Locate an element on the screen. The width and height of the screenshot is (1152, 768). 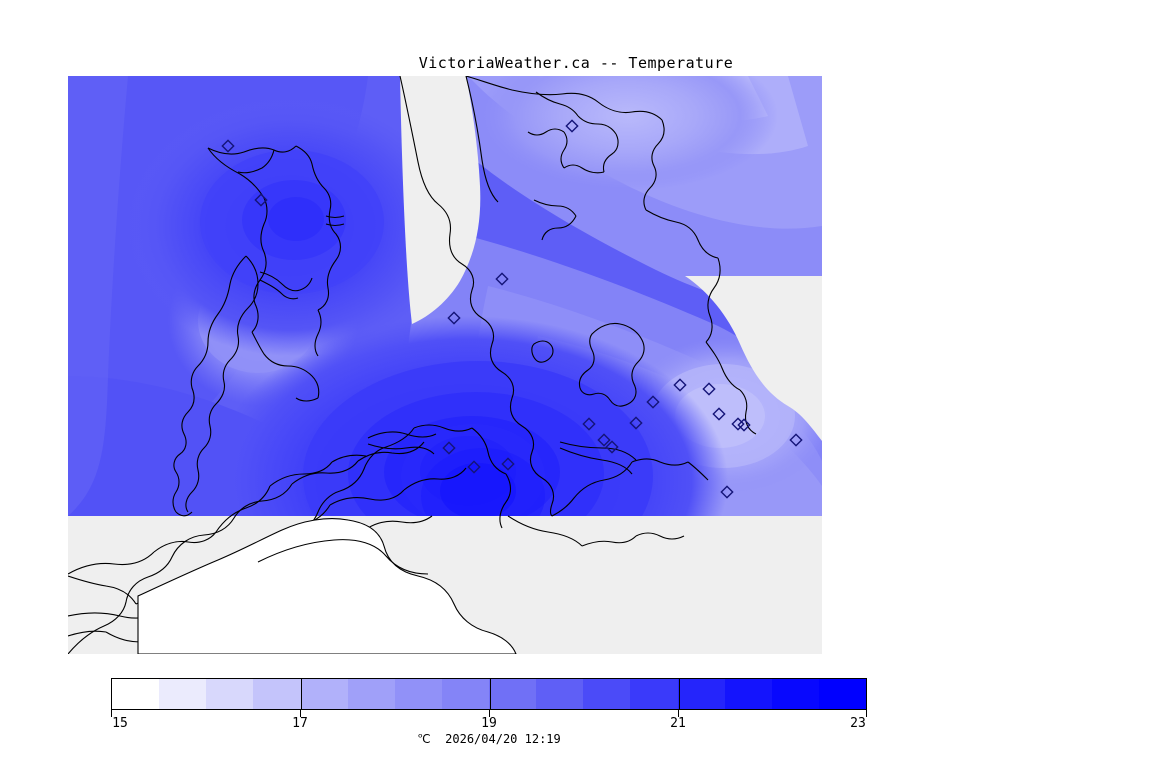
colorbar-ticks is located at coordinates (489, 713).